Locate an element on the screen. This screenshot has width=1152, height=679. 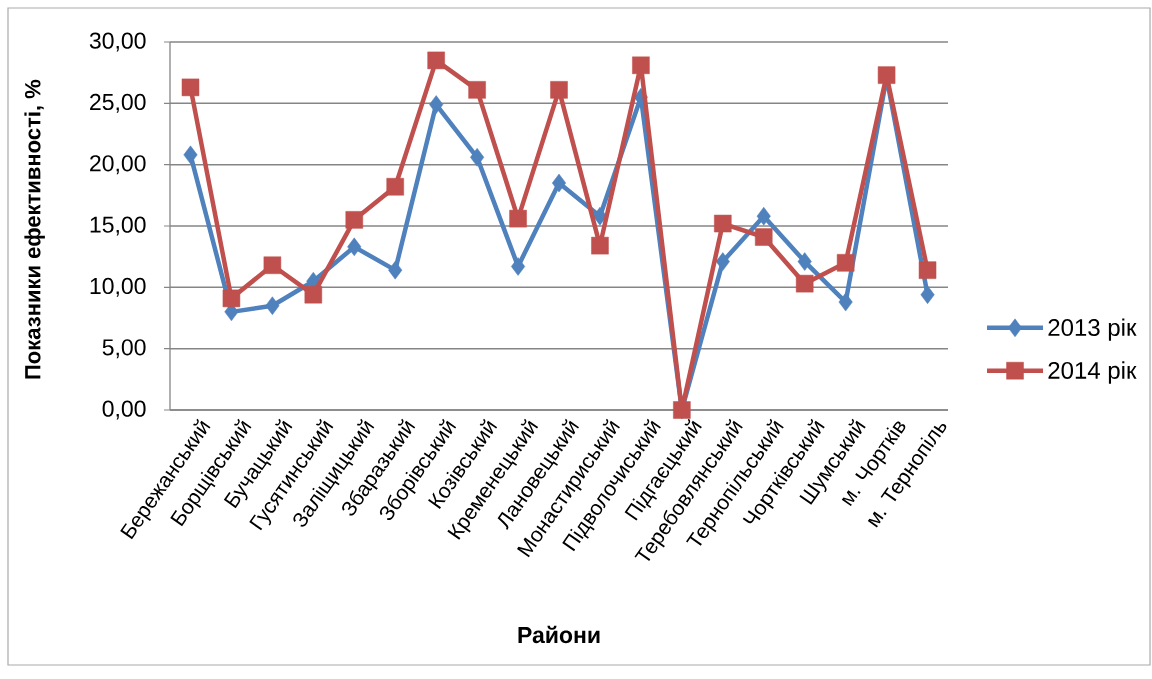
y-tick-label: 0,00 is located at coordinates (124, 410).